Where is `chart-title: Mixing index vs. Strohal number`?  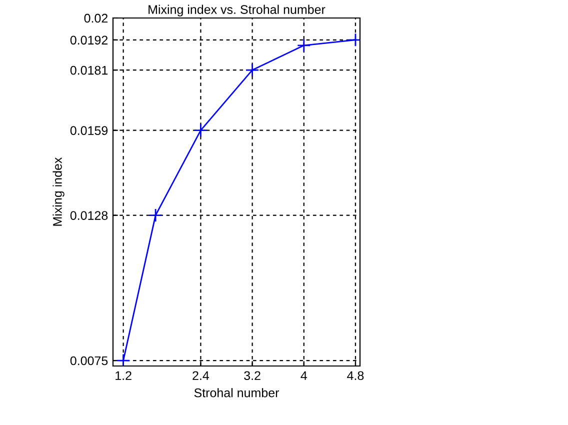
chart-title: Mixing index vs. Strohal number is located at coordinates (237, 10).